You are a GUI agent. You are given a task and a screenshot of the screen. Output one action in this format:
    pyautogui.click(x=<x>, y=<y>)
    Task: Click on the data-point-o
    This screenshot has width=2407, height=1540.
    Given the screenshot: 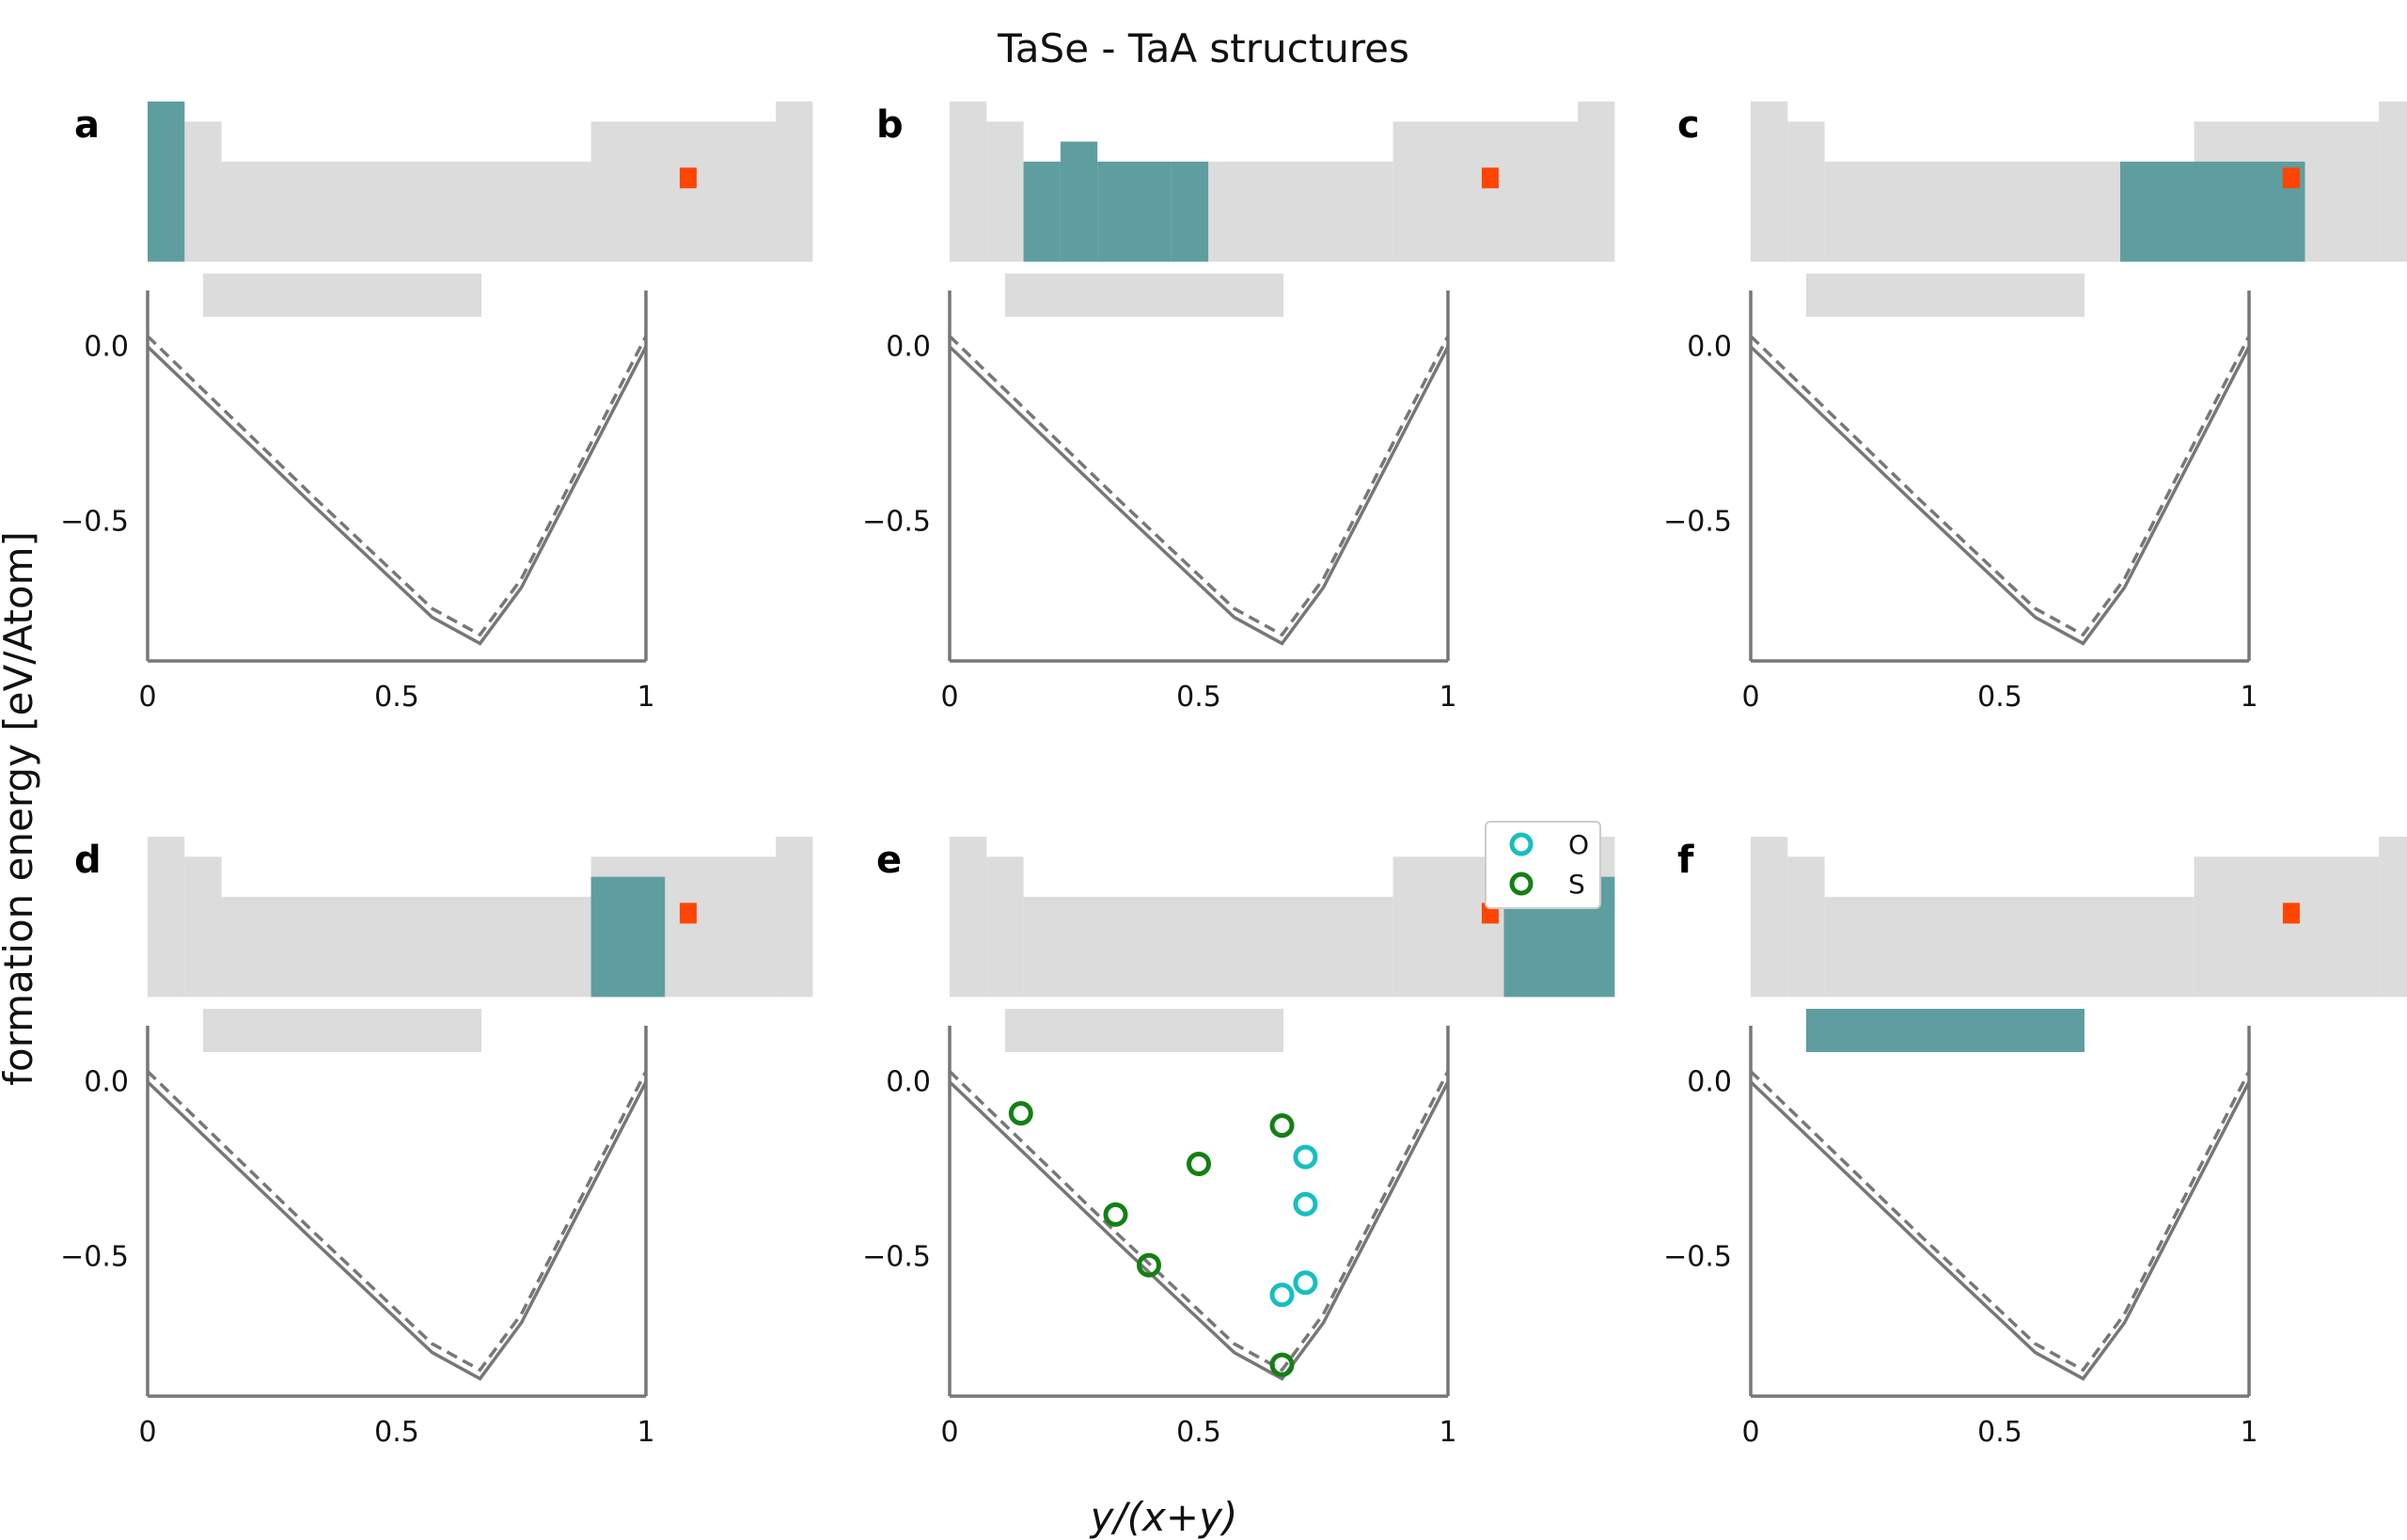 What is the action you would take?
    pyautogui.click(x=1305, y=1204)
    